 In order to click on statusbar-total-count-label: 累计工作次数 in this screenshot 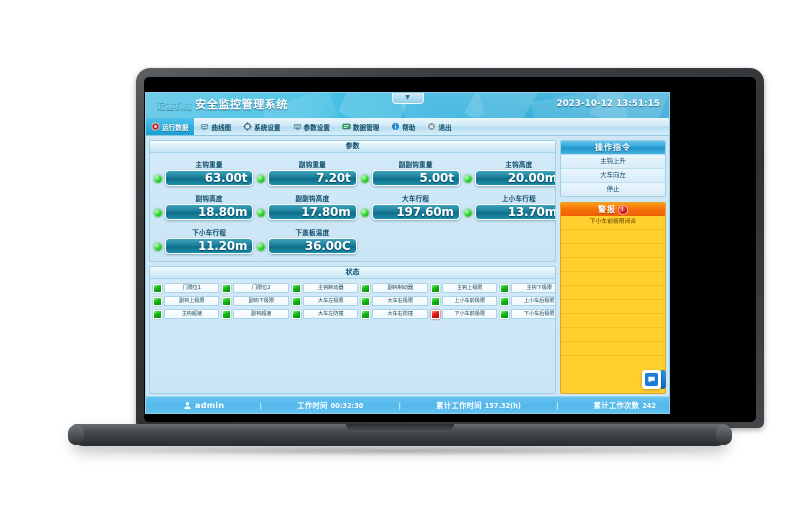, I will do `click(616, 405)`.